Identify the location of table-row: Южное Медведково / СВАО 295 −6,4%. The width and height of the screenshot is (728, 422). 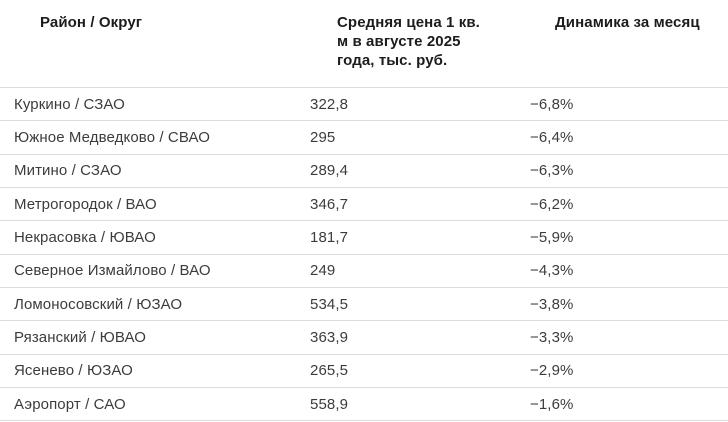
(364, 138).